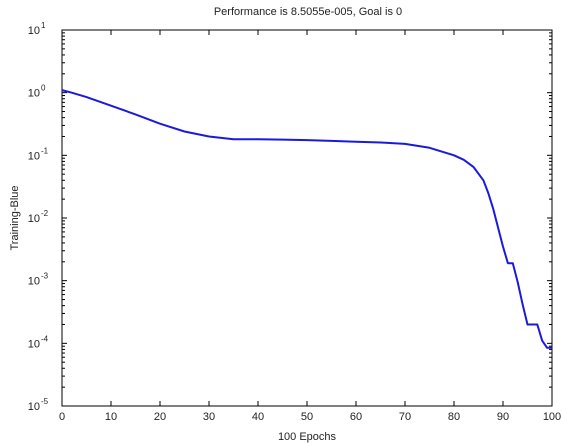 The height and width of the screenshot is (447, 563). Describe the element at coordinates (503, 417) in the screenshot. I see `x-tick-label: 90` at that location.